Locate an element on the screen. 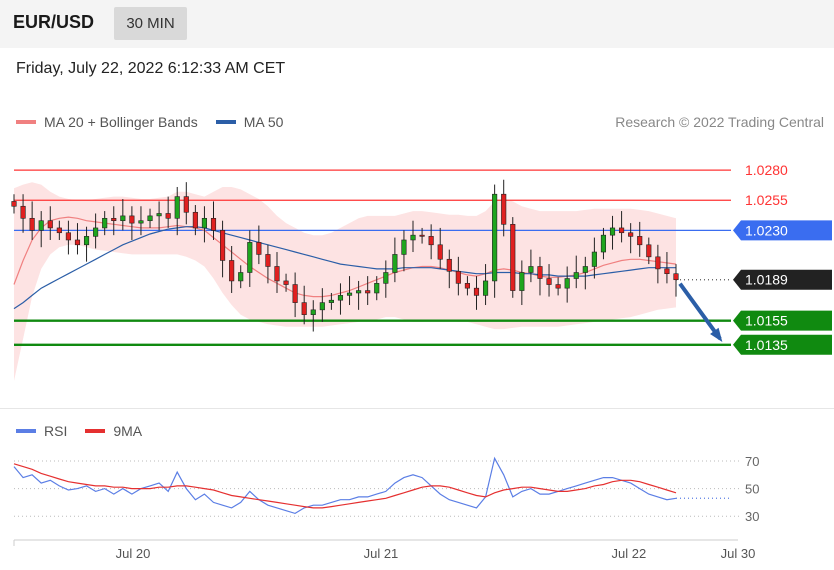 The height and width of the screenshot is (570, 834). price-label-1.0280: 1.0280 is located at coordinates (766, 170).